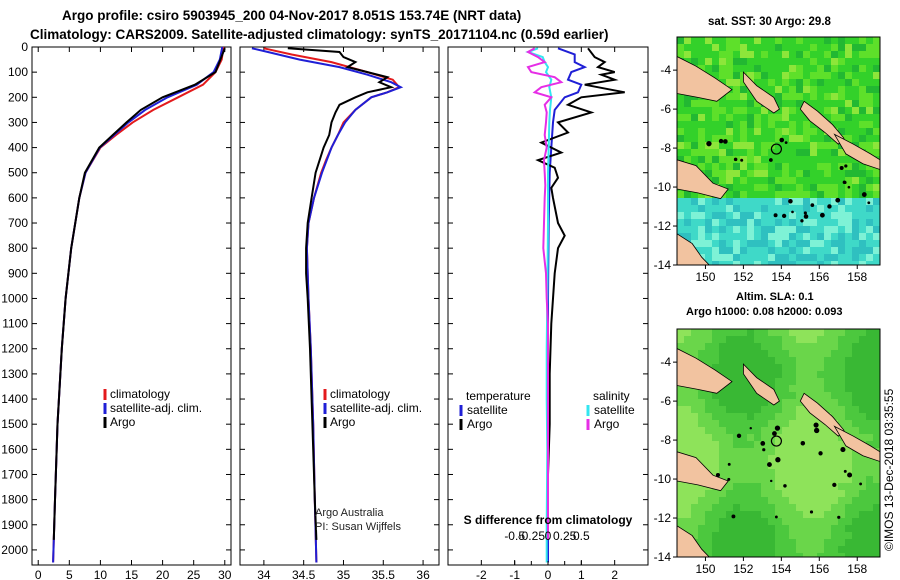 The image size is (900, 580). I want to click on x-tick-label: 2, so click(614, 574).